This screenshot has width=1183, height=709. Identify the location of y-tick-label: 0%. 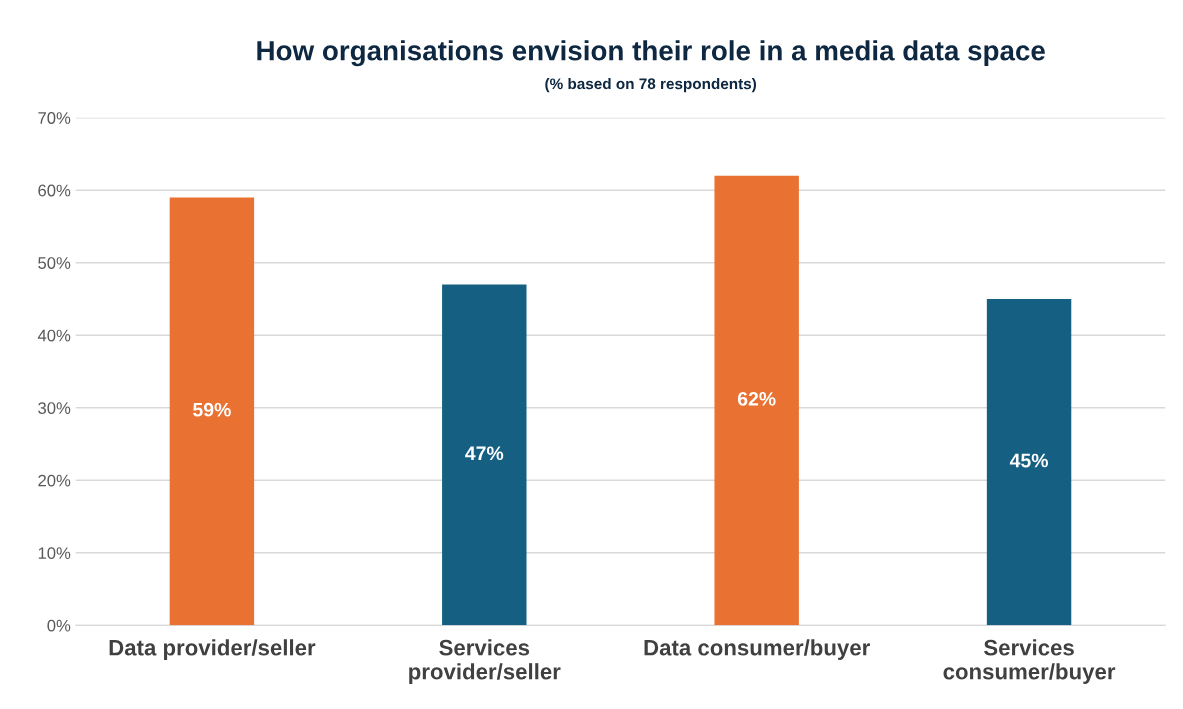
(59, 625).